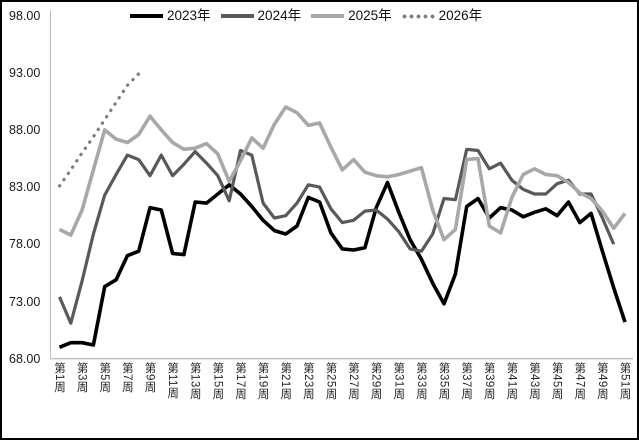 This screenshot has height=440, width=639. Describe the element at coordinates (306, 16) in the screenshot. I see `legend: 2023年 2024年 2025年 2026年` at that location.